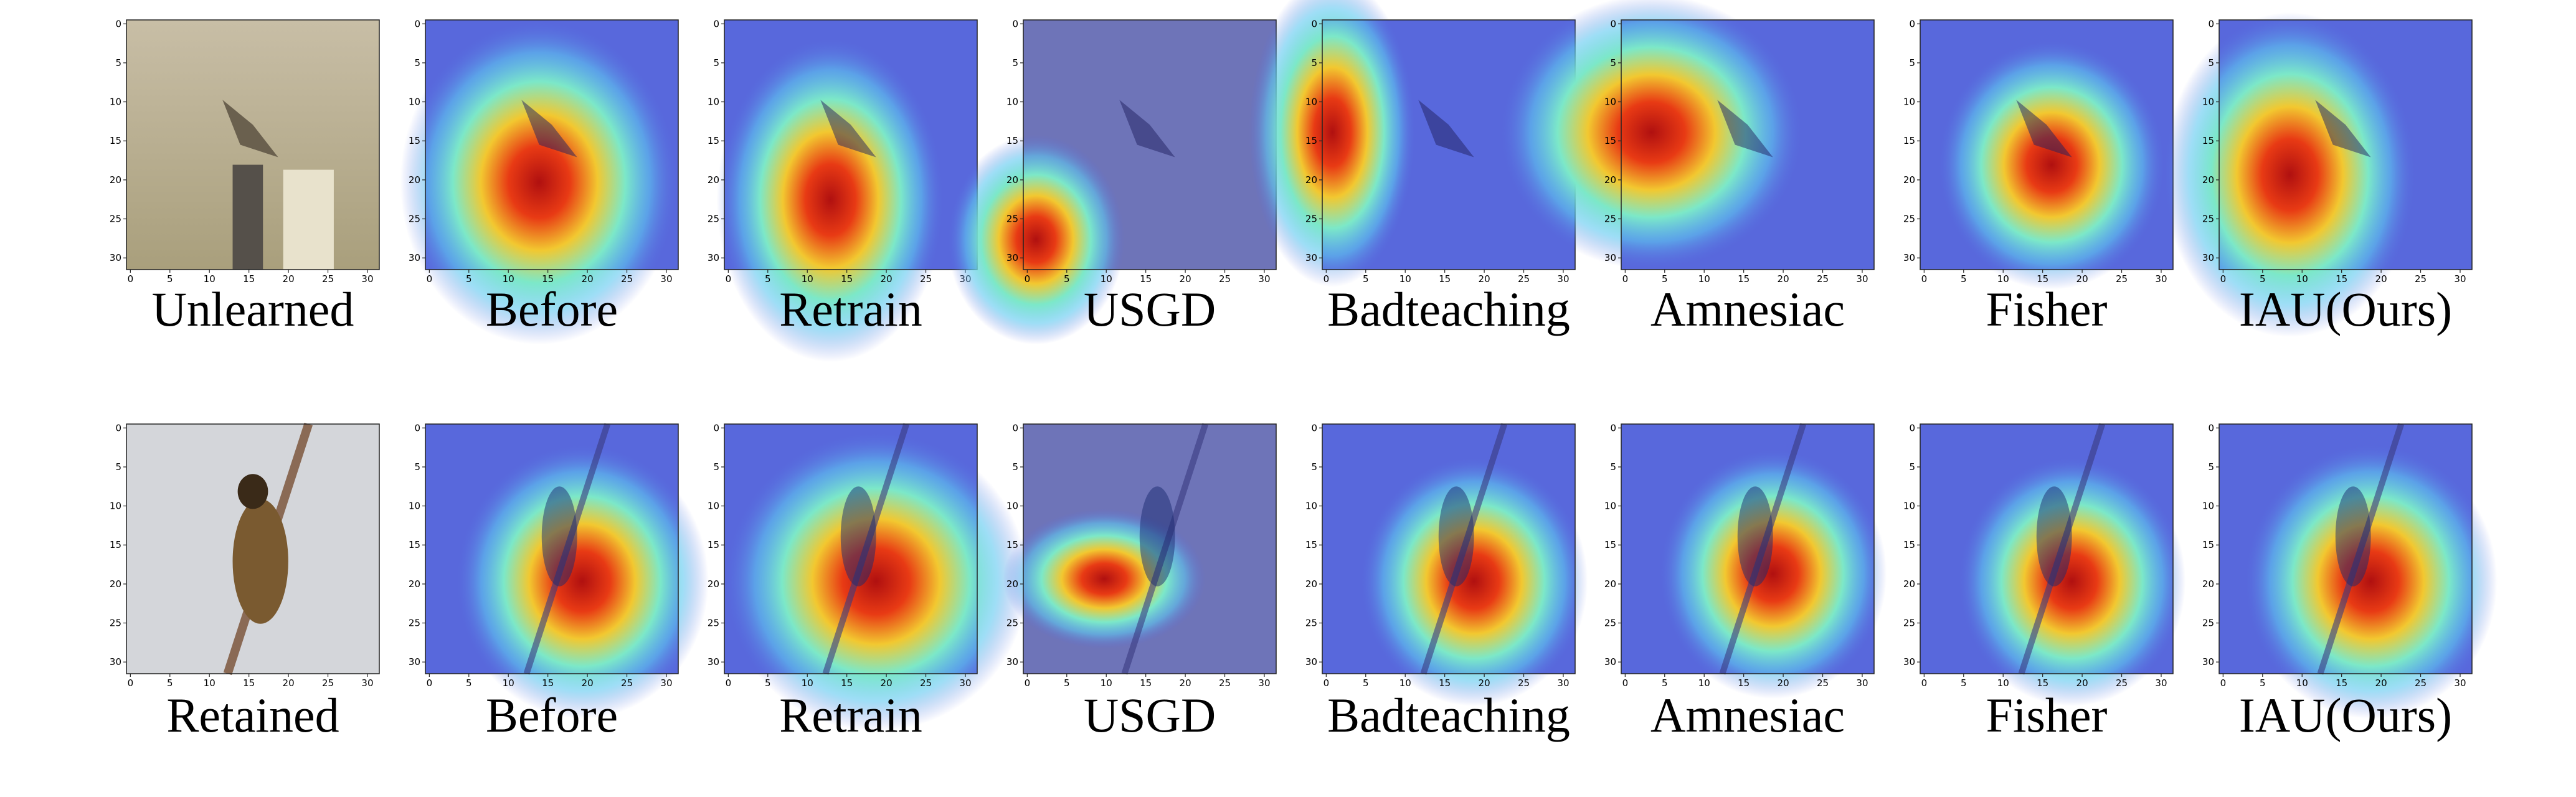 The width and height of the screenshot is (2576, 797). Describe the element at coordinates (552, 715) in the screenshot. I see `panel-caption: Before` at that location.